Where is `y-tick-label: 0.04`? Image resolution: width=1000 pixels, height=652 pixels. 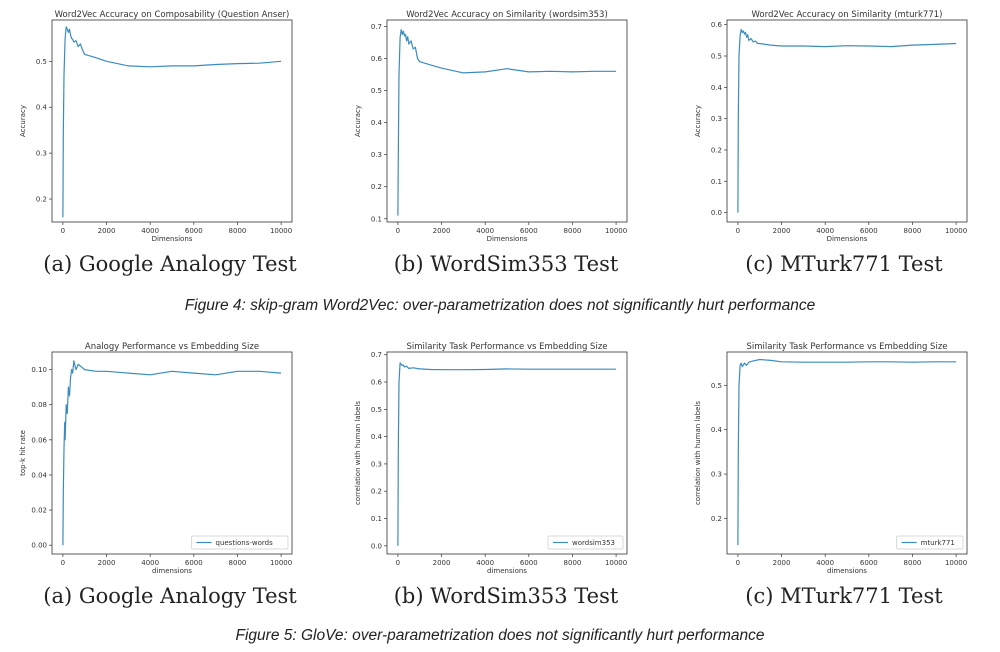 y-tick-label: 0.04 is located at coordinates (39, 475).